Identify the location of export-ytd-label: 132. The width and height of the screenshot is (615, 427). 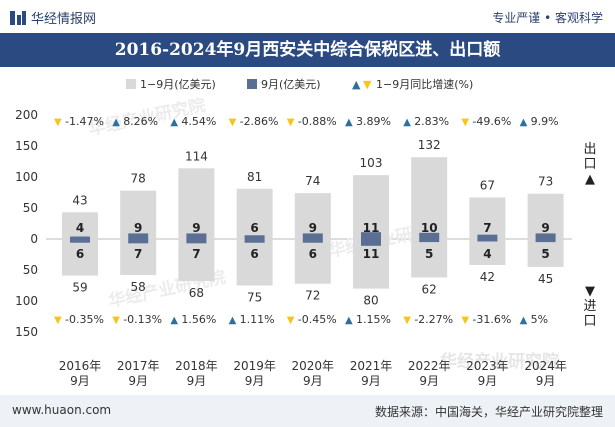
(429, 145).